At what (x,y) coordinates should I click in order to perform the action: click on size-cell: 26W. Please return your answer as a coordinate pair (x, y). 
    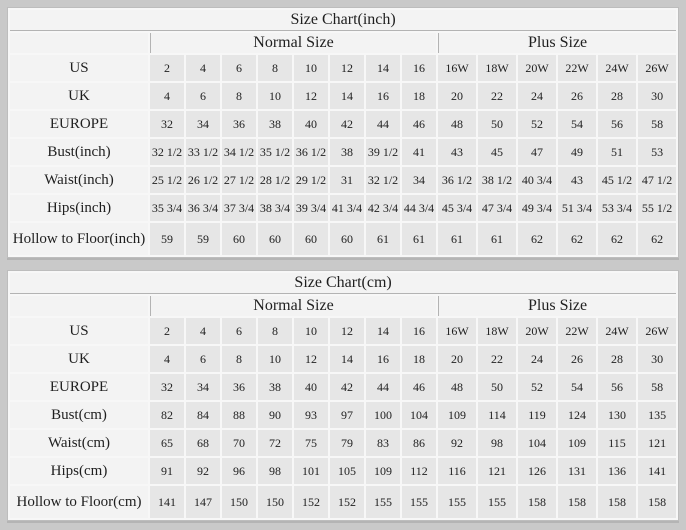
    Looking at the image, I should click on (657, 331).